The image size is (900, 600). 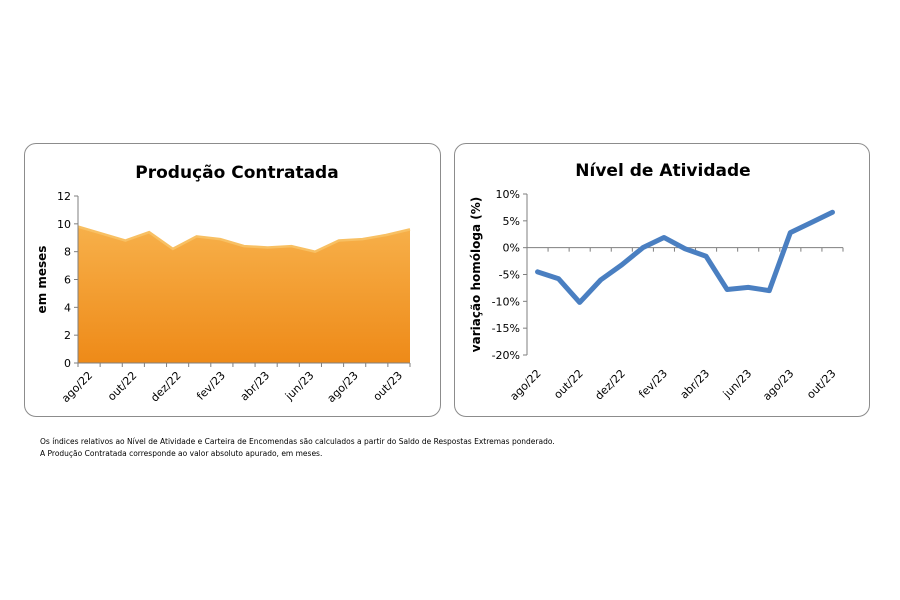 I want to click on y-axis-label: em meses, so click(x=42, y=280).